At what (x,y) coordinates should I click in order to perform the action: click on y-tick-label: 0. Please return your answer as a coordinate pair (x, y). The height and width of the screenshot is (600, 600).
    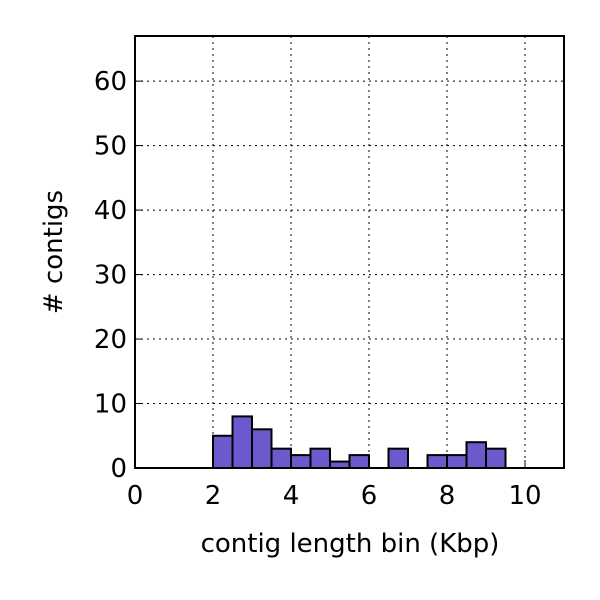
    Looking at the image, I should click on (118, 469).